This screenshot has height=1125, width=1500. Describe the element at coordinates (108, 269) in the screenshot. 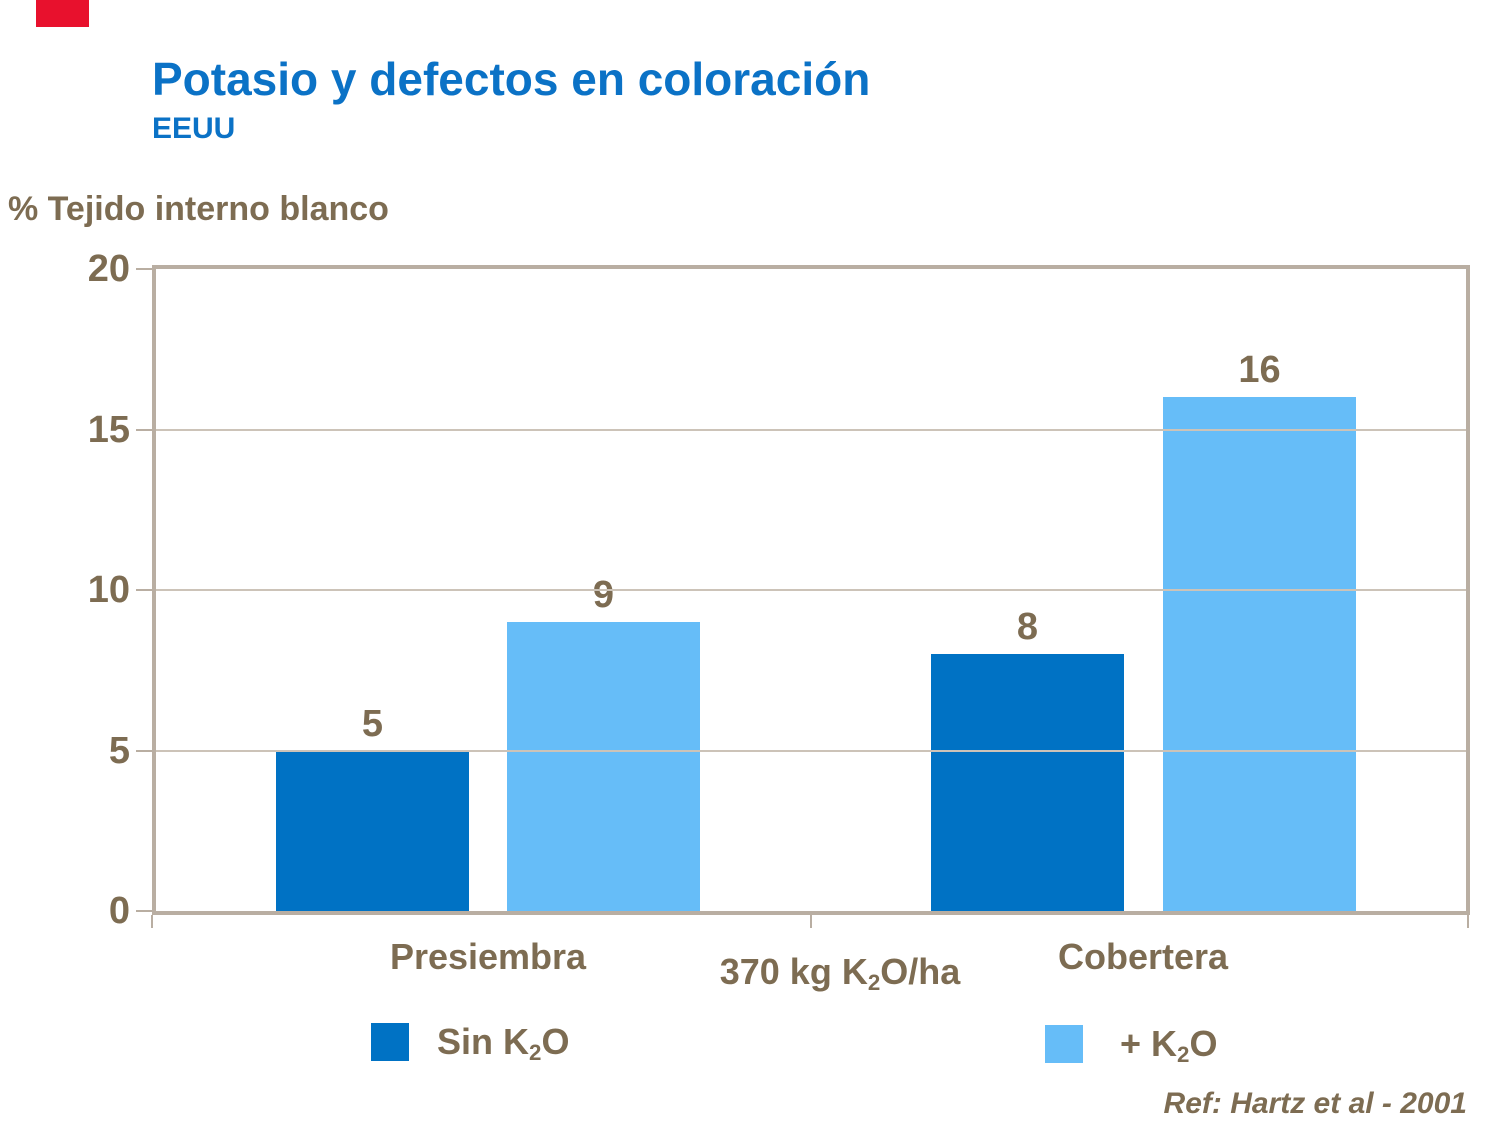

I see `y-tick-label-20: 20` at that location.